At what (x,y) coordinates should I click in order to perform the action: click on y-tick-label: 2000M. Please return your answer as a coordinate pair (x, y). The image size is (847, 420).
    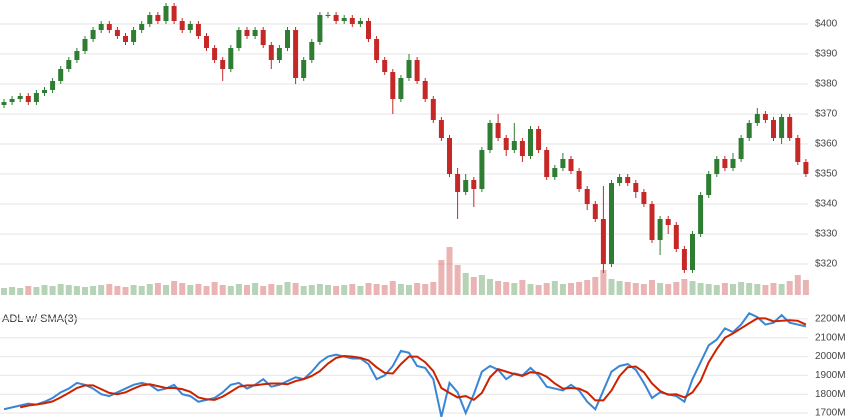
    Looking at the image, I should click on (830, 356).